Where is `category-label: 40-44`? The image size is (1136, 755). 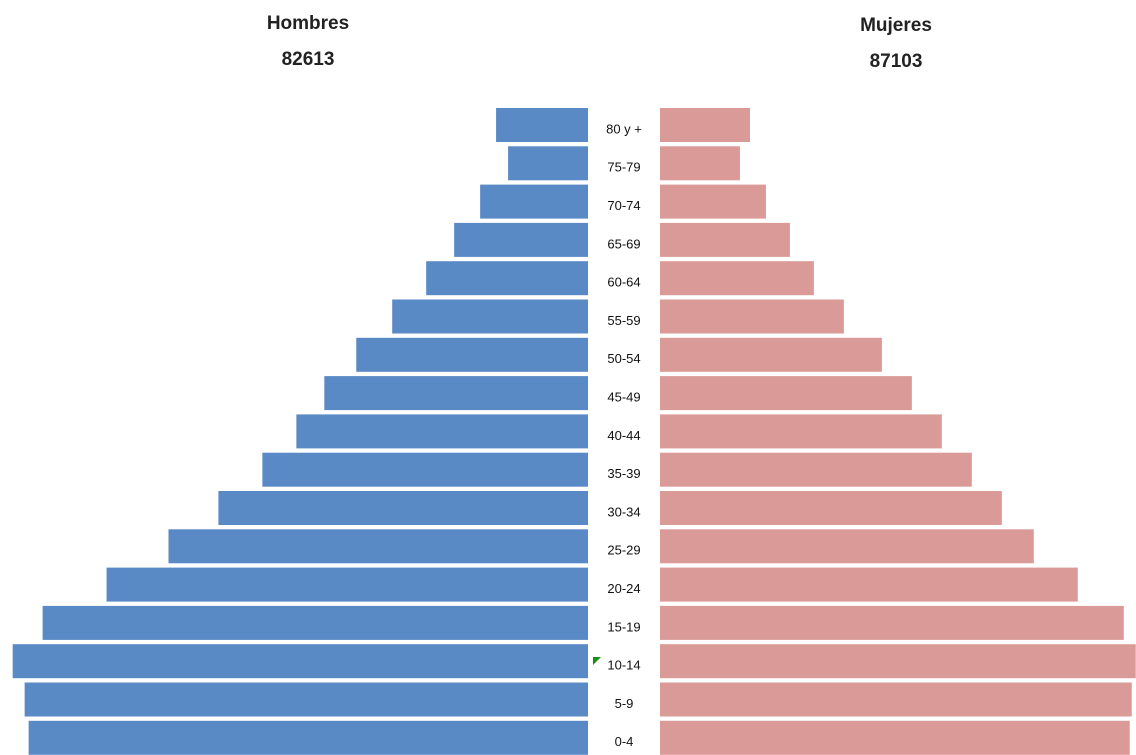 category-label: 40-44 is located at coordinates (623, 435).